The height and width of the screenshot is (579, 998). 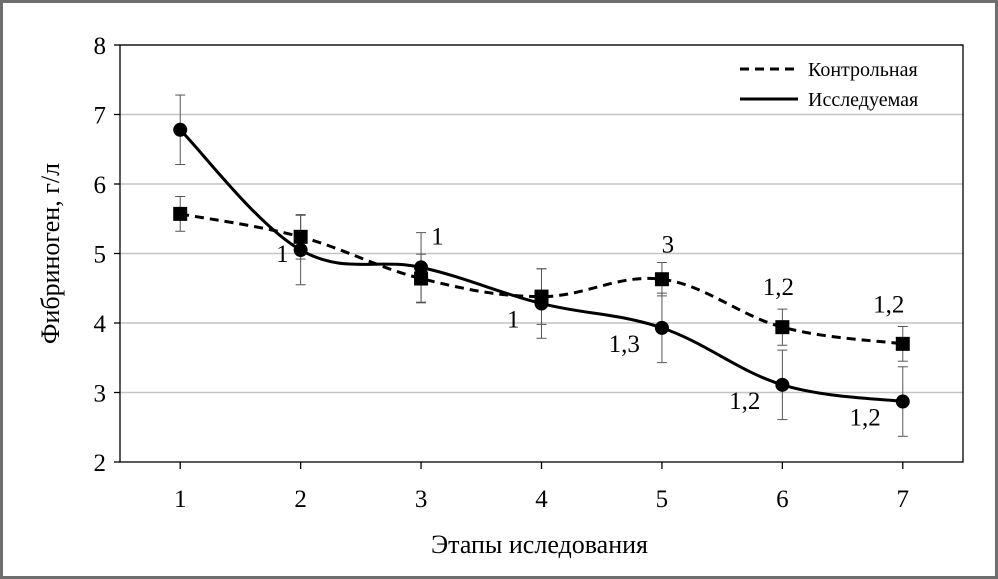 I want to click on x-tick-label: 4, so click(x=541, y=499).